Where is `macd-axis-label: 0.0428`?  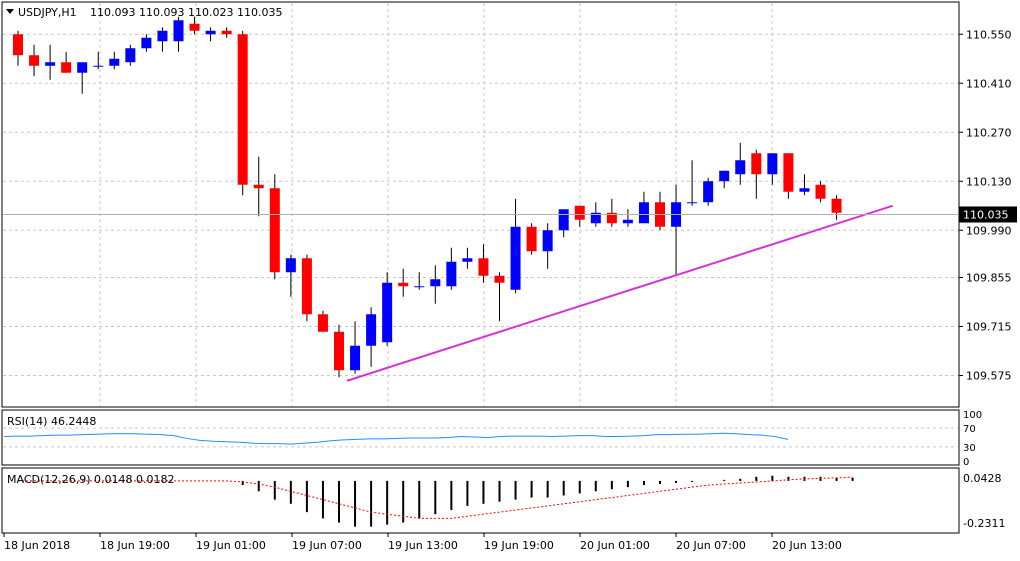 macd-axis-label: 0.0428 is located at coordinates (982, 478).